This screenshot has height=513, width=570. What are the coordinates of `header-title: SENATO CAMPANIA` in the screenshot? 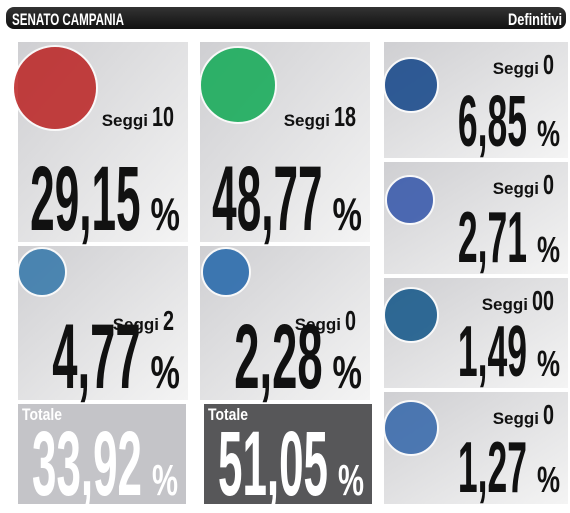 It's located at (68, 19).